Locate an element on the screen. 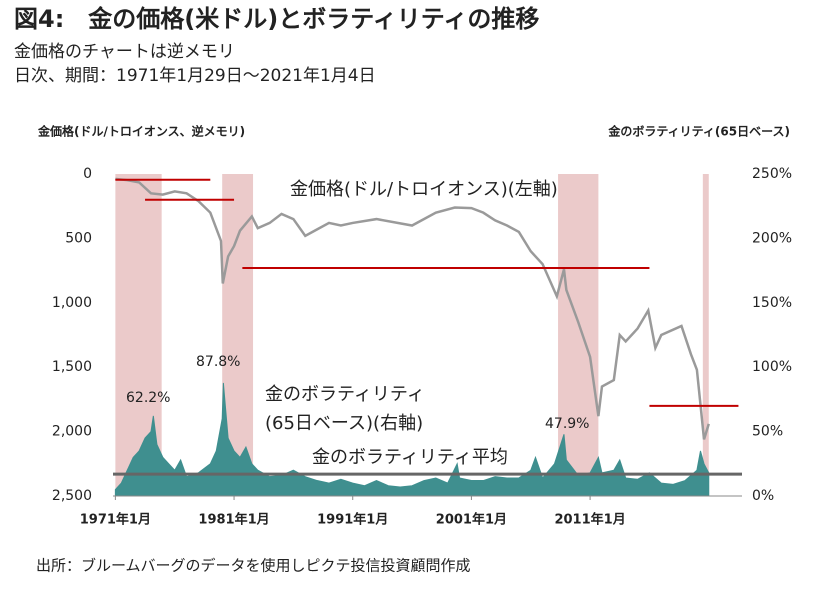 This screenshot has width=819, height=589. x-tick-label: 2011年1月 is located at coordinates (589, 520).